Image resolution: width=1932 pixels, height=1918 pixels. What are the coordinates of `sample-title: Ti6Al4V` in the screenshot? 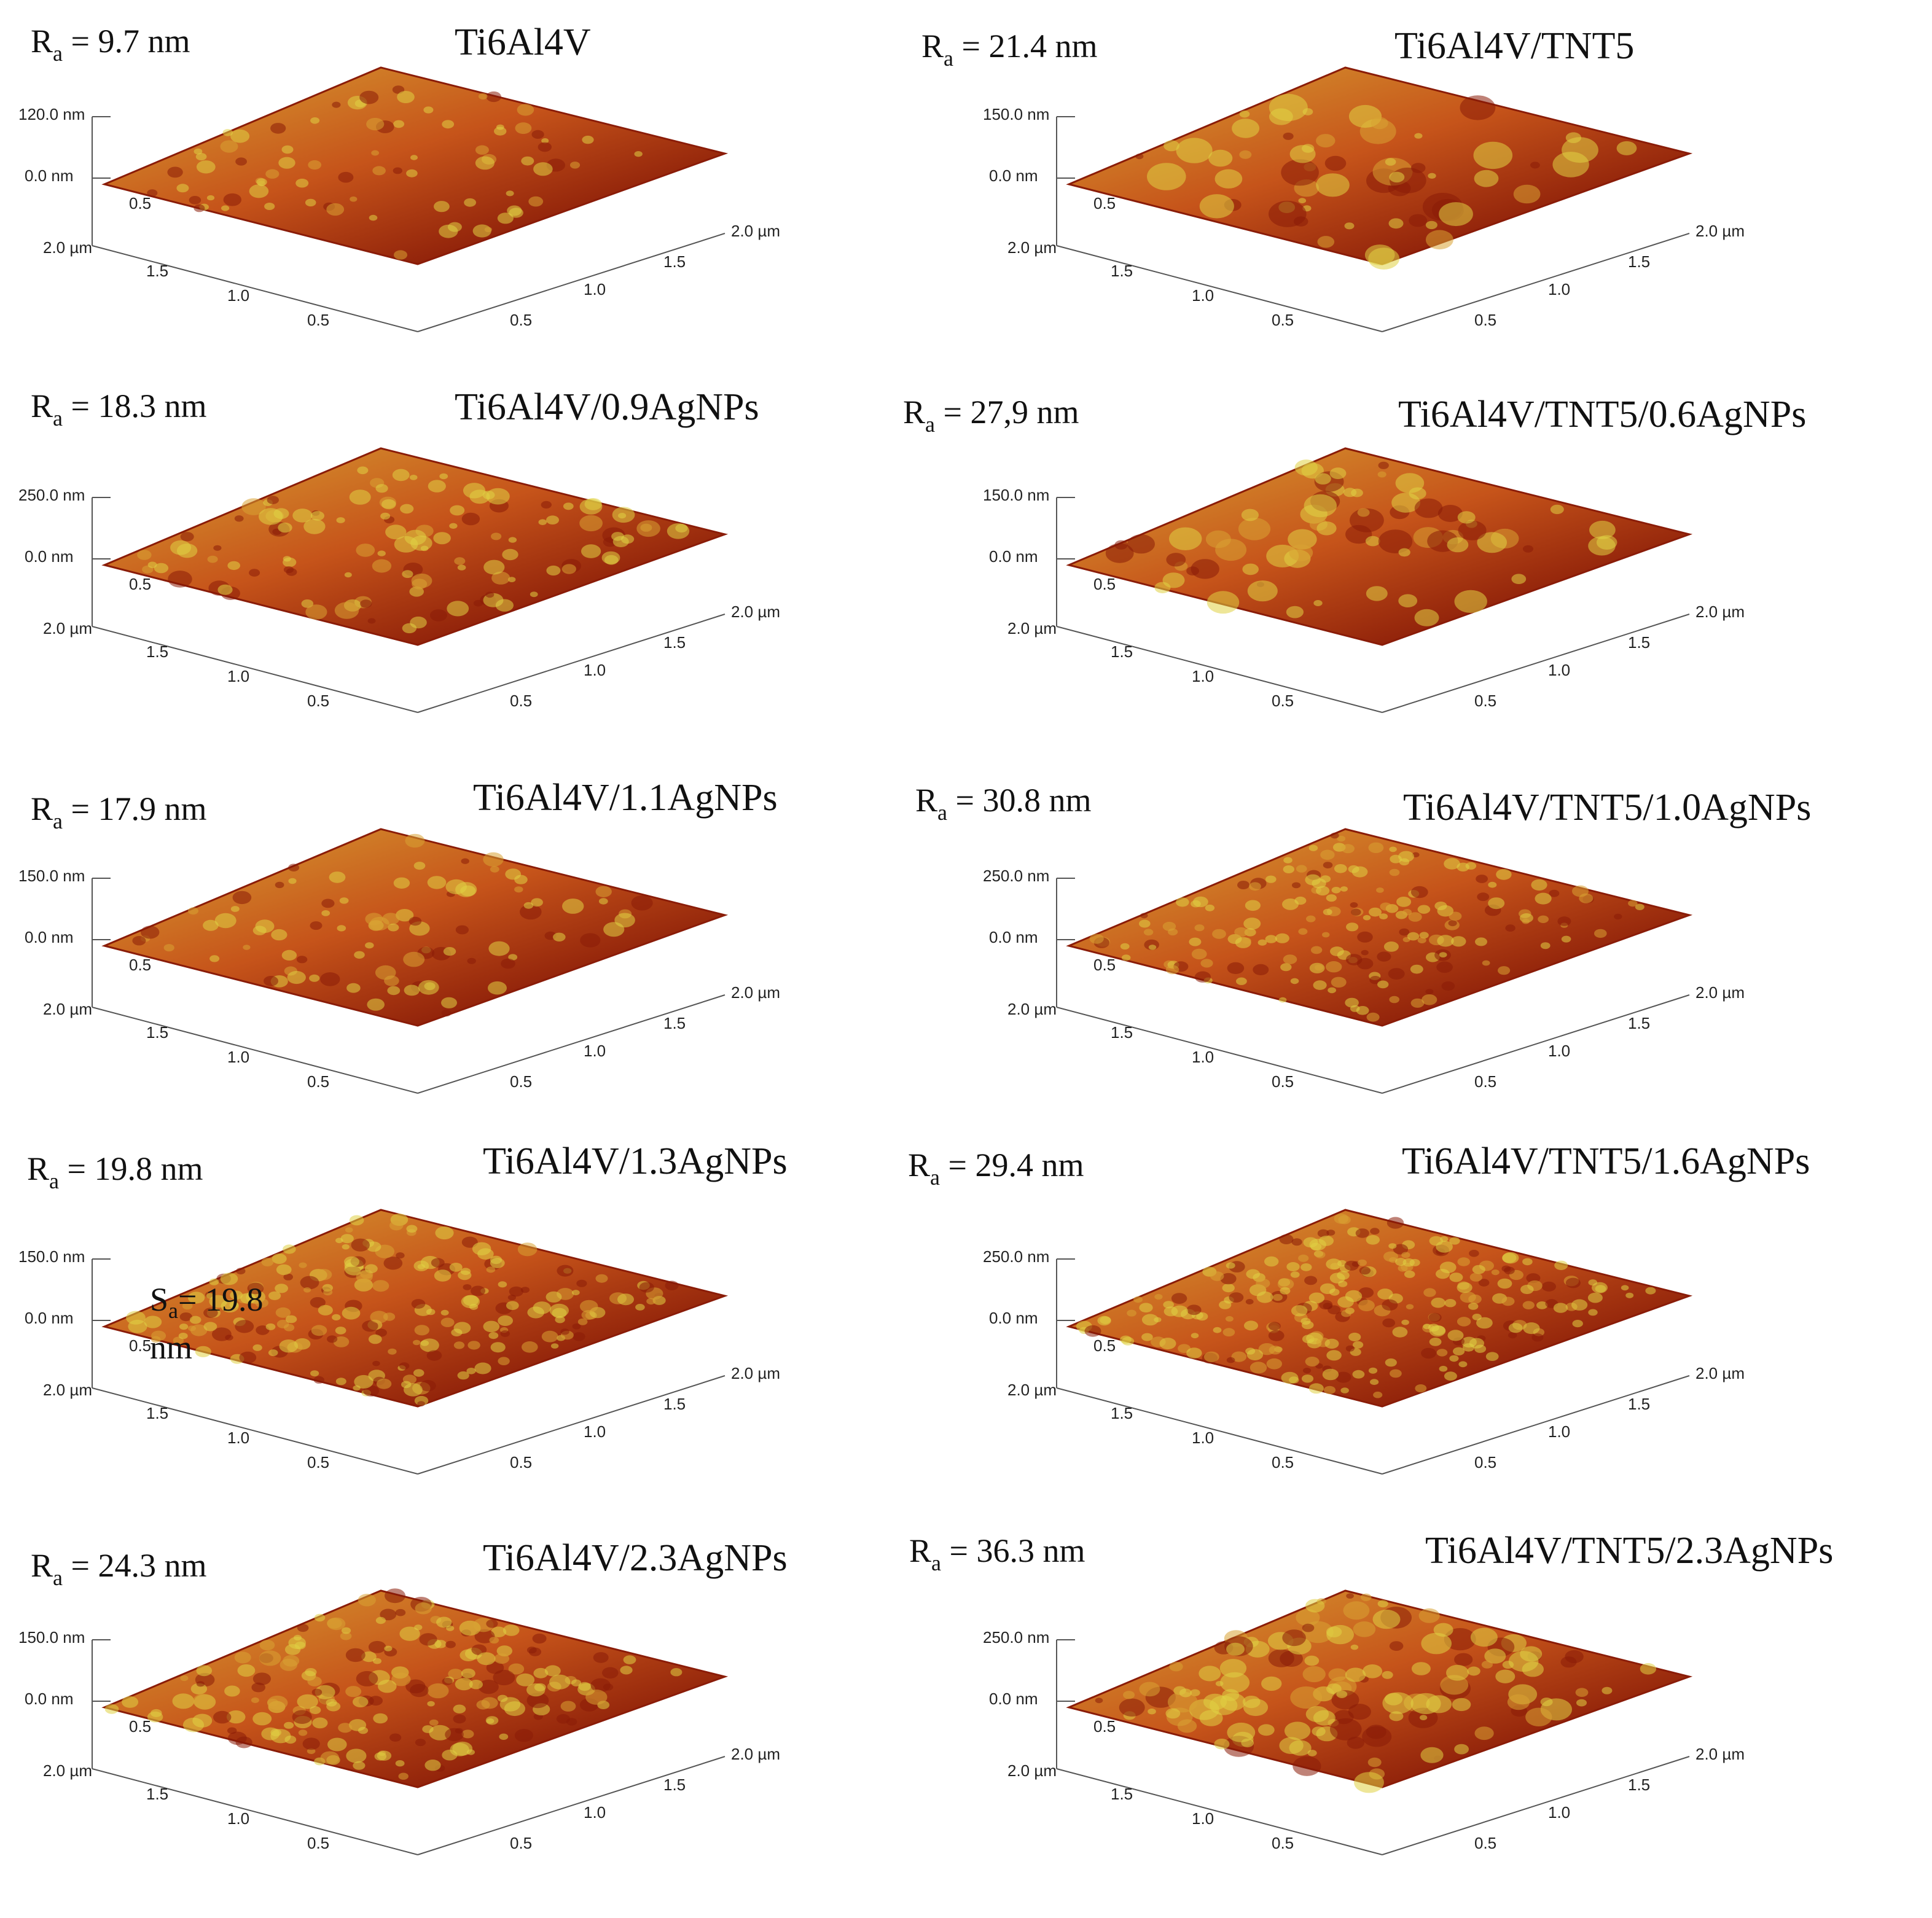 It's located at (523, 42).